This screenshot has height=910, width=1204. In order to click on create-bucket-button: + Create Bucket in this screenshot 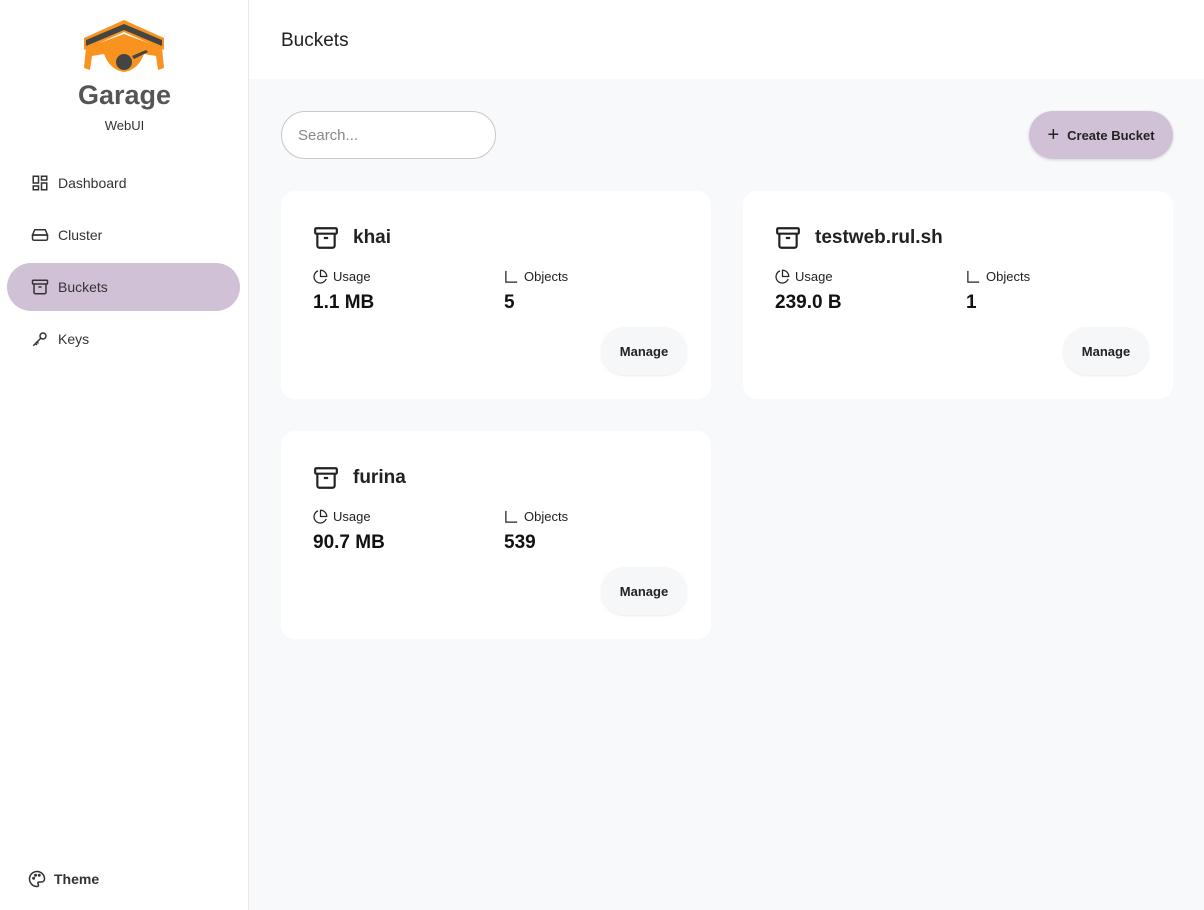, I will do `click(1101, 135)`.